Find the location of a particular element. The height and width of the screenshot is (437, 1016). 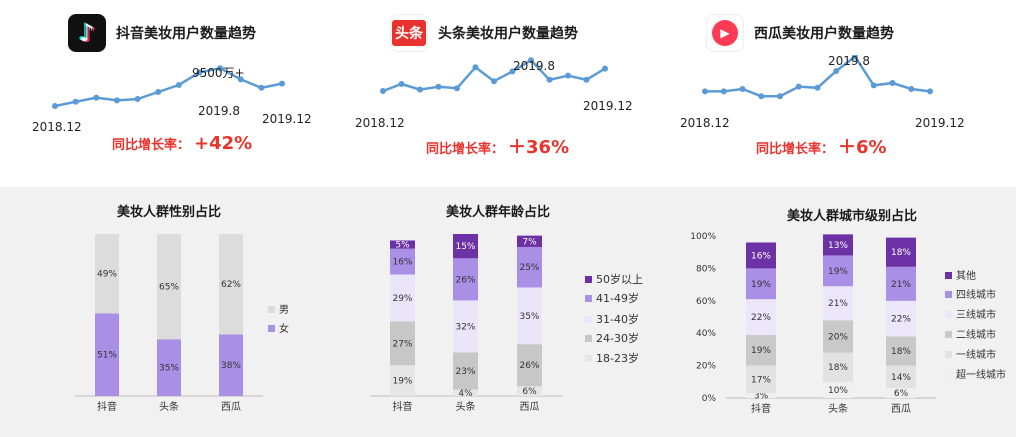

bar-value-label: 17% is located at coordinates (761, 380).